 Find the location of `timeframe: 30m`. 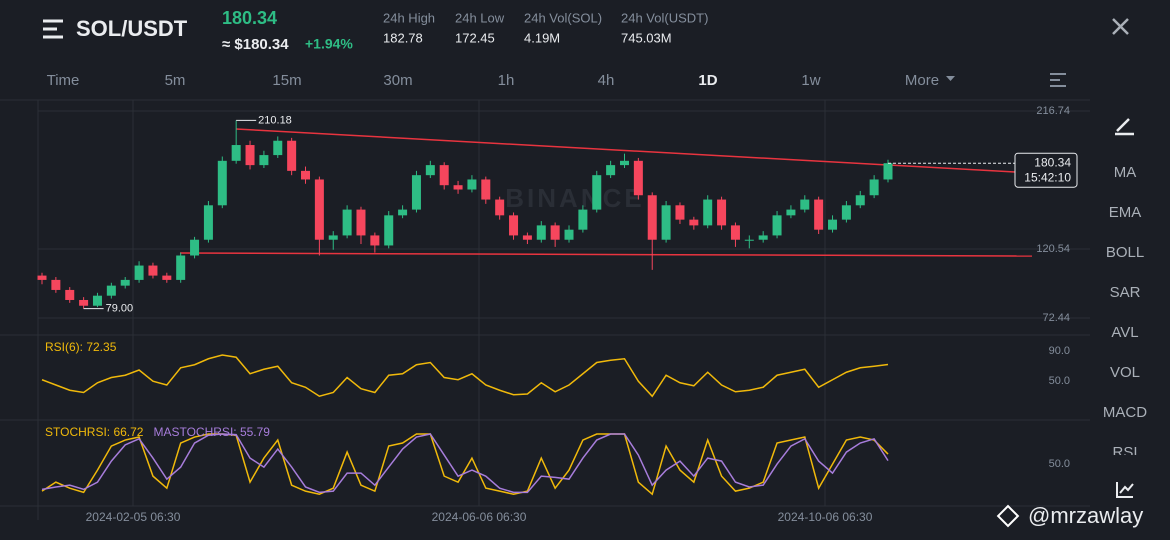

timeframe: 30m is located at coordinates (397, 80).